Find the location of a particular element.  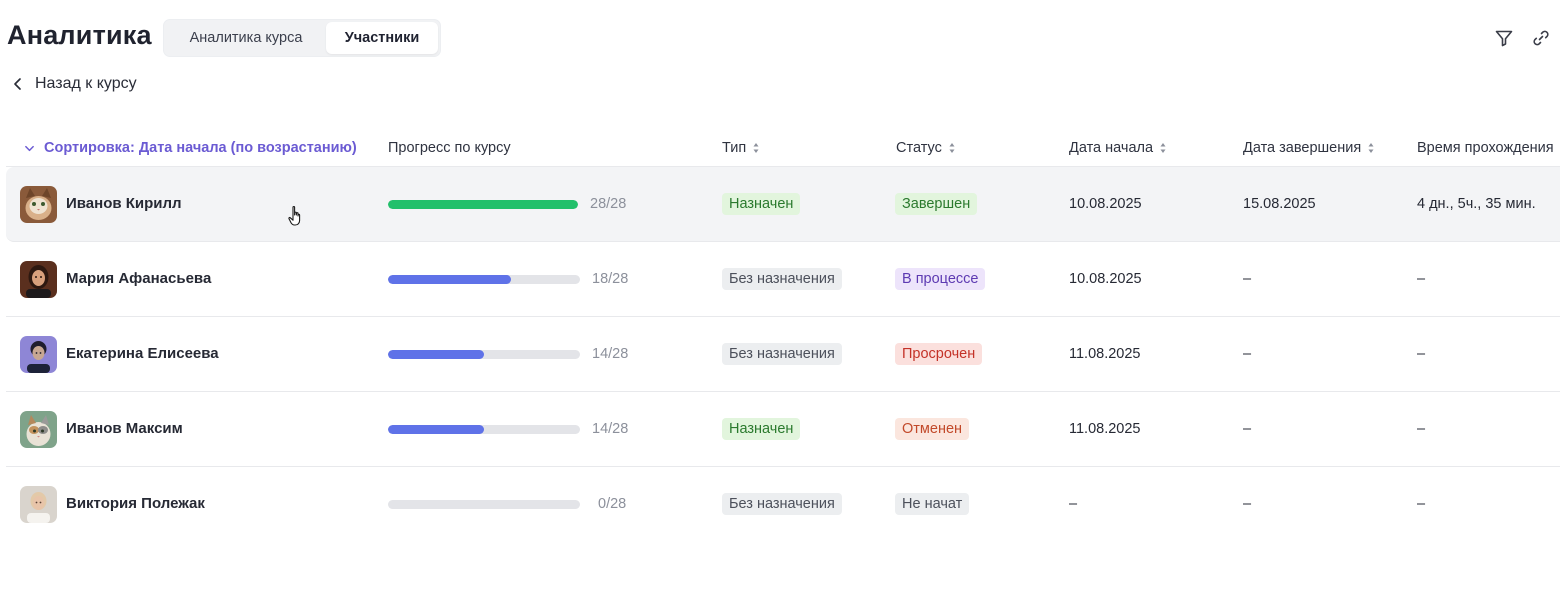

column-start-date: Дата начала is located at coordinates (1118, 148).